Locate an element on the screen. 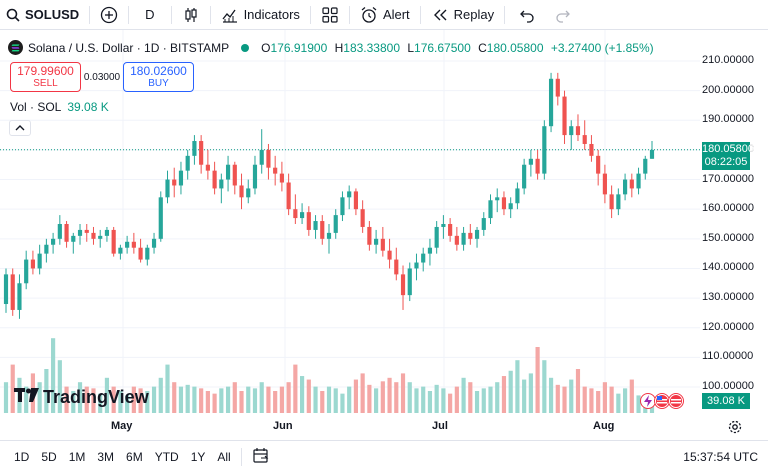 This screenshot has width=768, height=473. range-button-1y: 1Y is located at coordinates (198, 457).